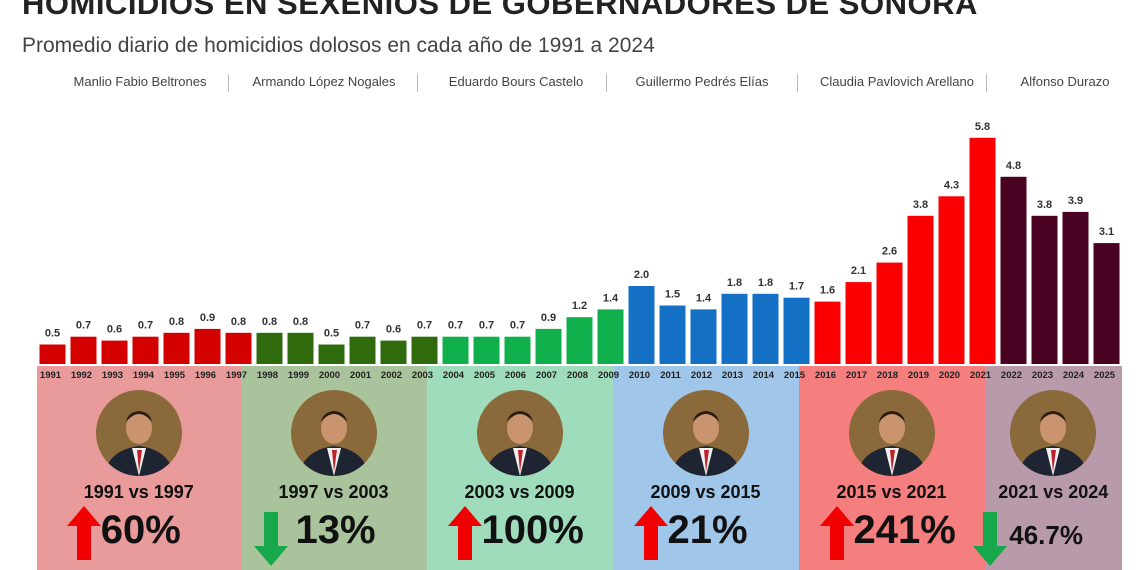  I want to click on comparison-period: 2009 vs 2015, so click(705, 492).